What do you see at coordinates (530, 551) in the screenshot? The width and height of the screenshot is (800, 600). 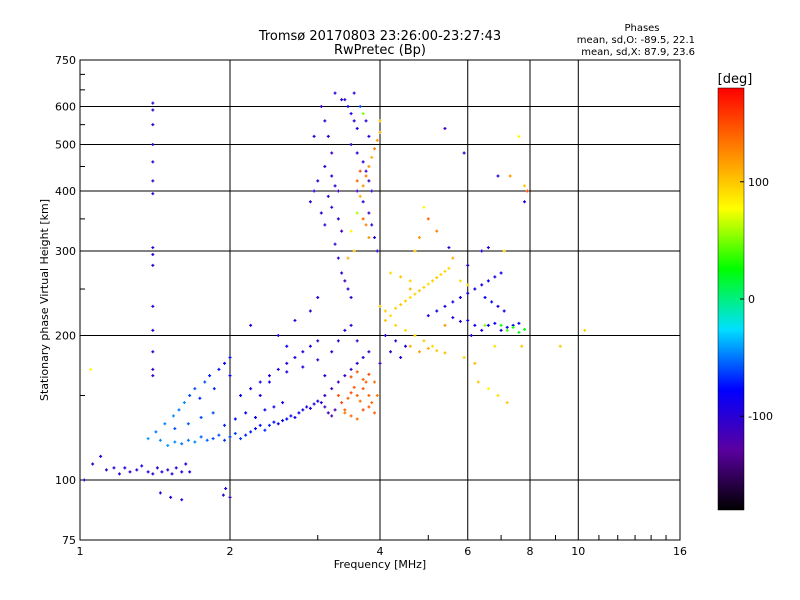 I see `x-tick-label: 8` at bounding box center [530, 551].